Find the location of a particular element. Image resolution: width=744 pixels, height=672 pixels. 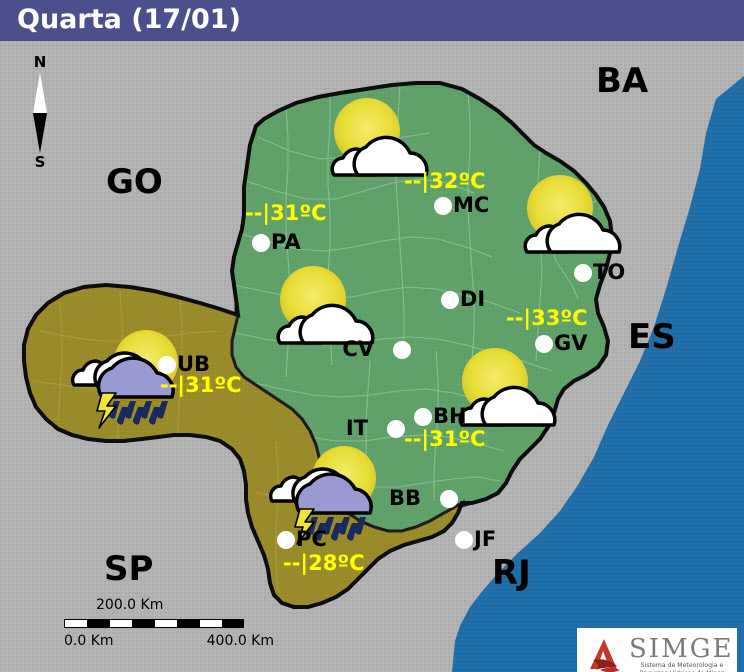

city-label-di: DI is located at coordinates (473, 299).